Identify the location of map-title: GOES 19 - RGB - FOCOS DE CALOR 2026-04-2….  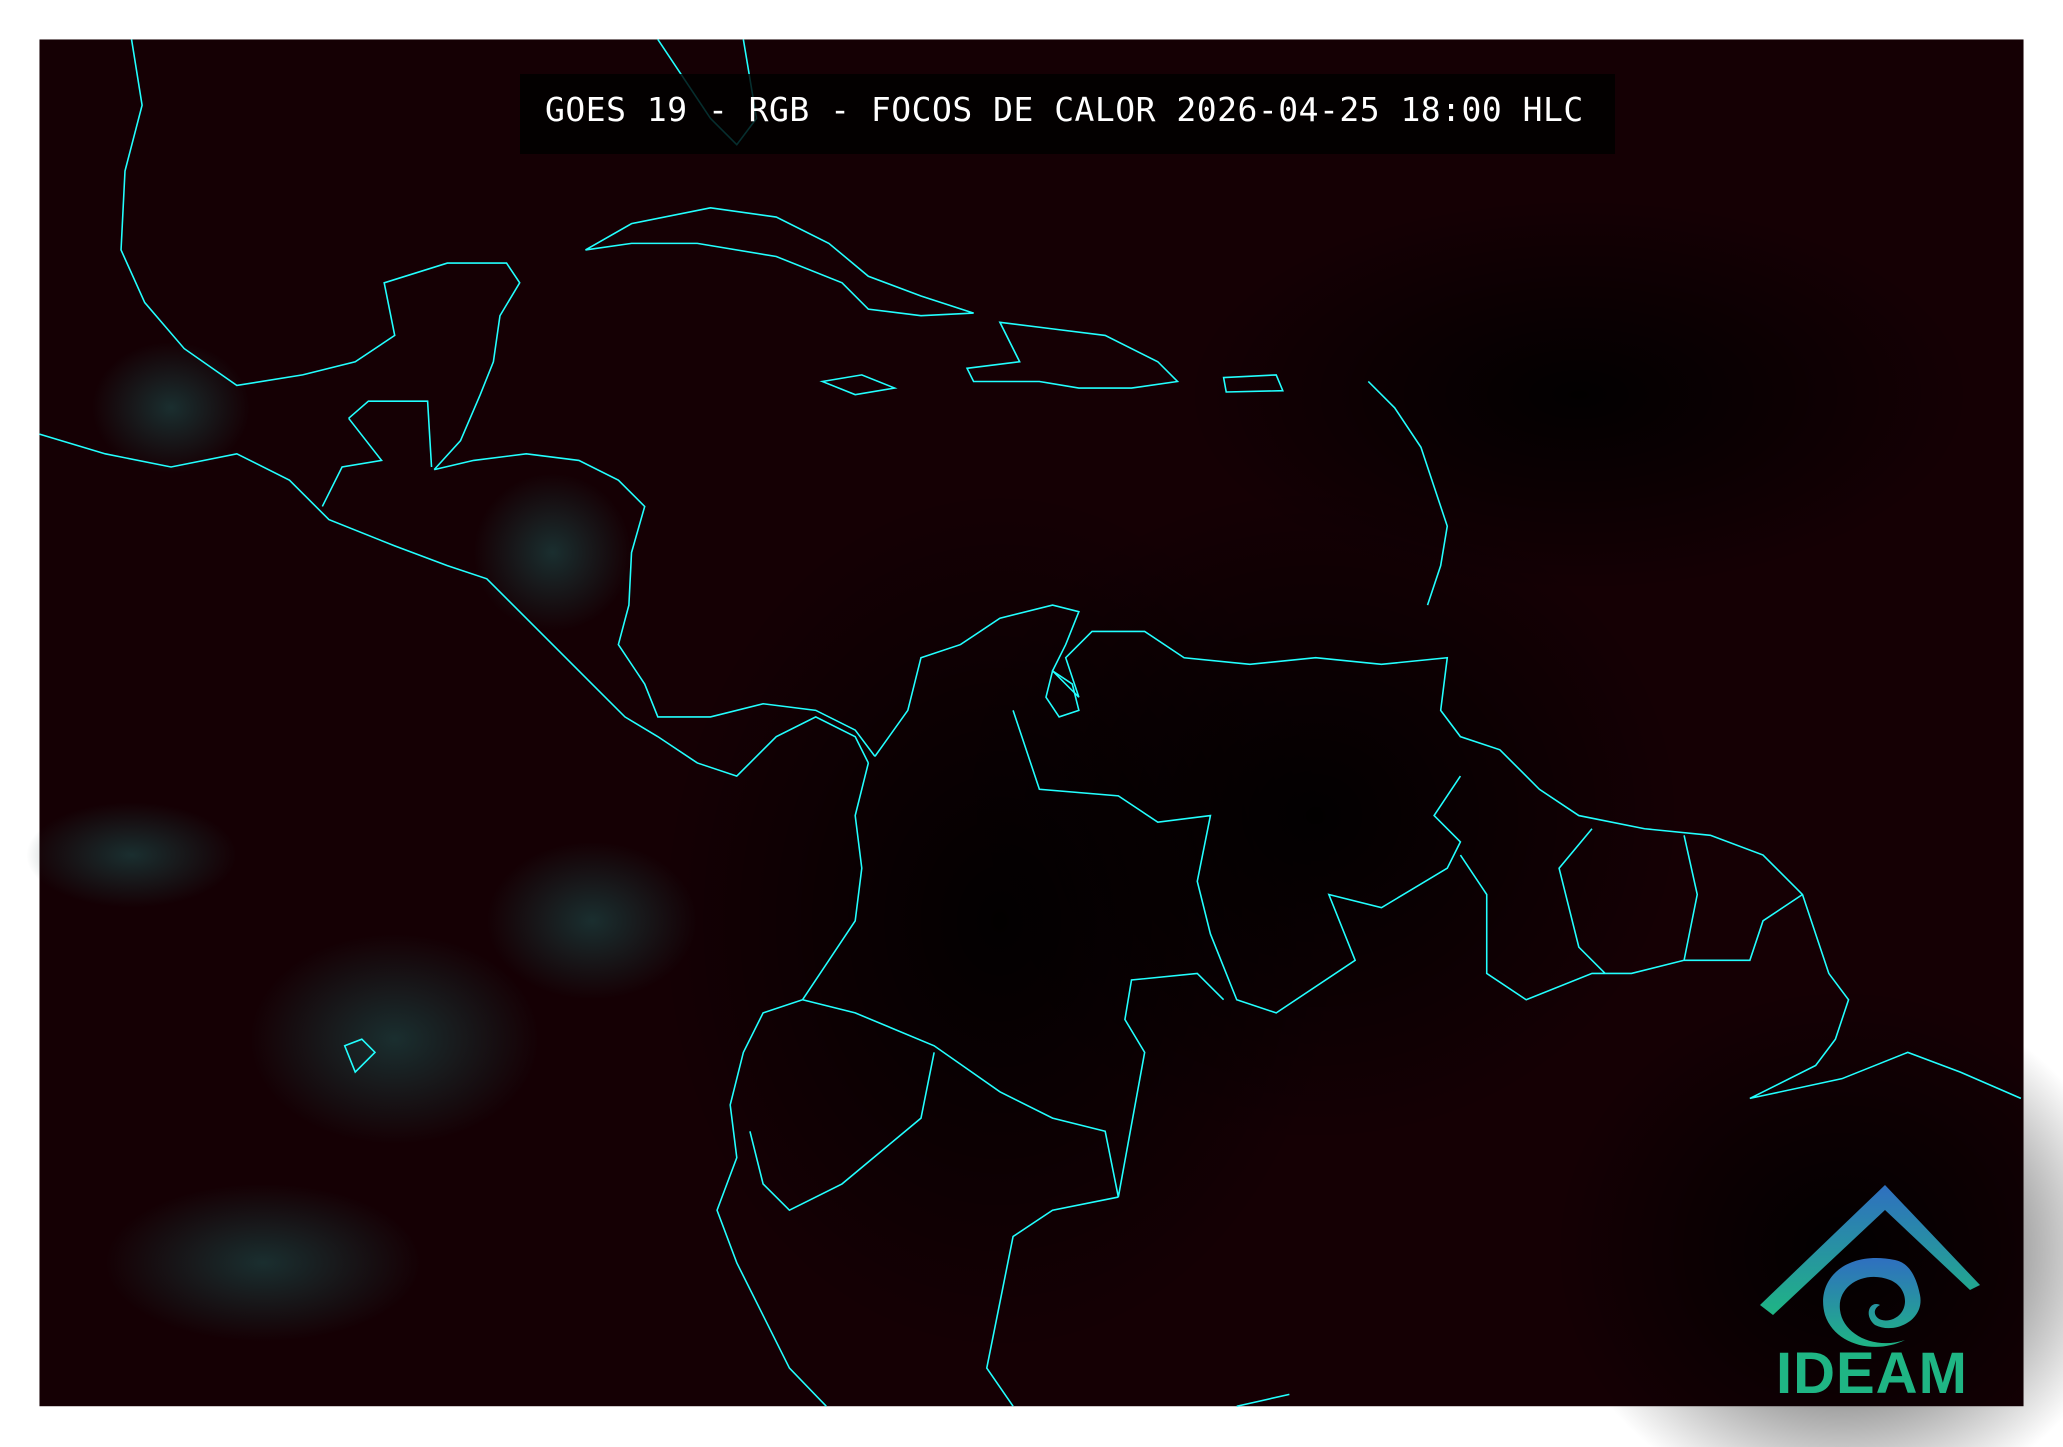
(1064, 109).